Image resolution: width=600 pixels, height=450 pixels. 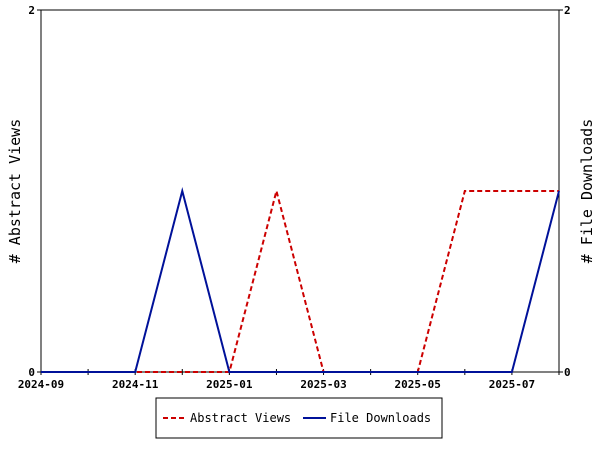 What do you see at coordinates (323, 384) in the screenshot?
I see `x-tick-label: 2025-03` at bounding box center [323, 384].